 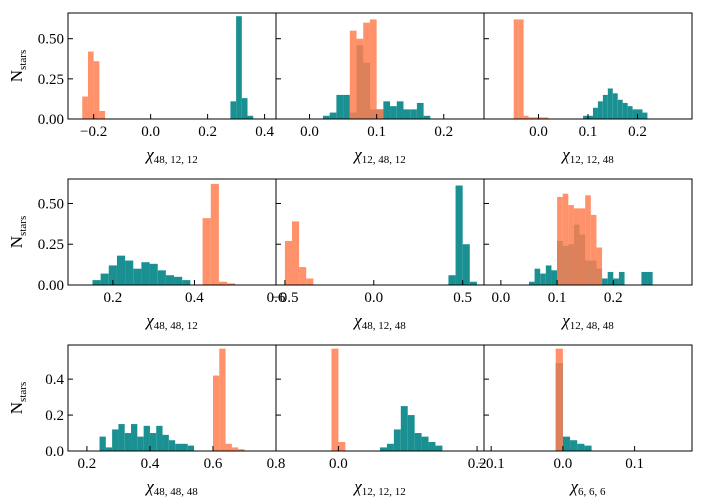 What do you see at coordinates (54, 416) in the screenshot?
I see `y-tick-label: 0.2` at bounding box center [54, 416].